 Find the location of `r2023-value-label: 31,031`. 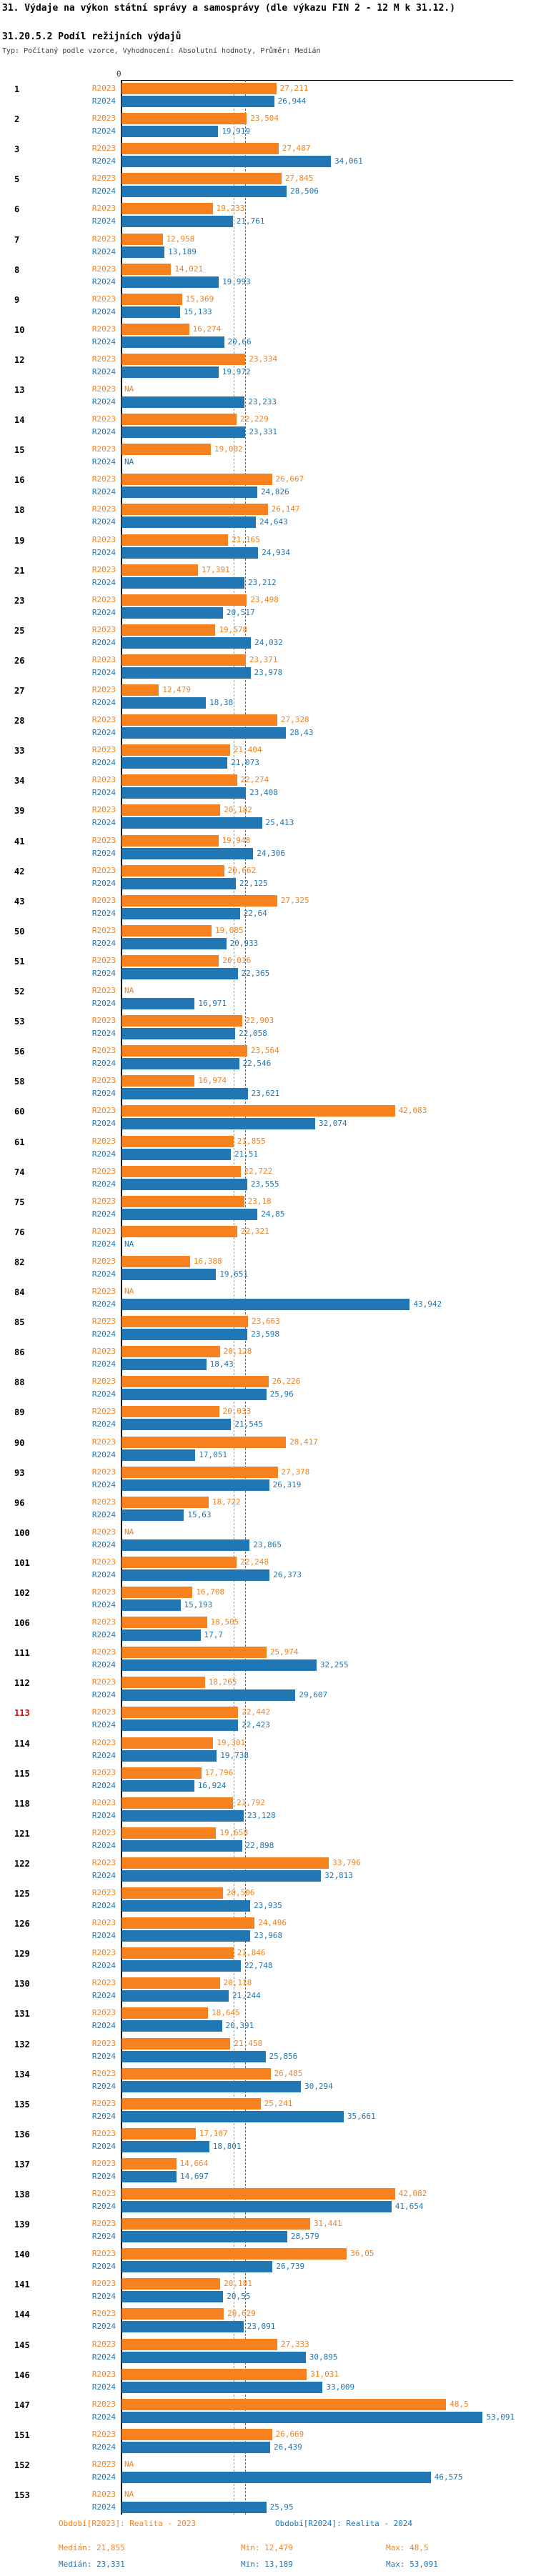

r2023-value-label: 31,031 is located at coordinates (324, 2375).